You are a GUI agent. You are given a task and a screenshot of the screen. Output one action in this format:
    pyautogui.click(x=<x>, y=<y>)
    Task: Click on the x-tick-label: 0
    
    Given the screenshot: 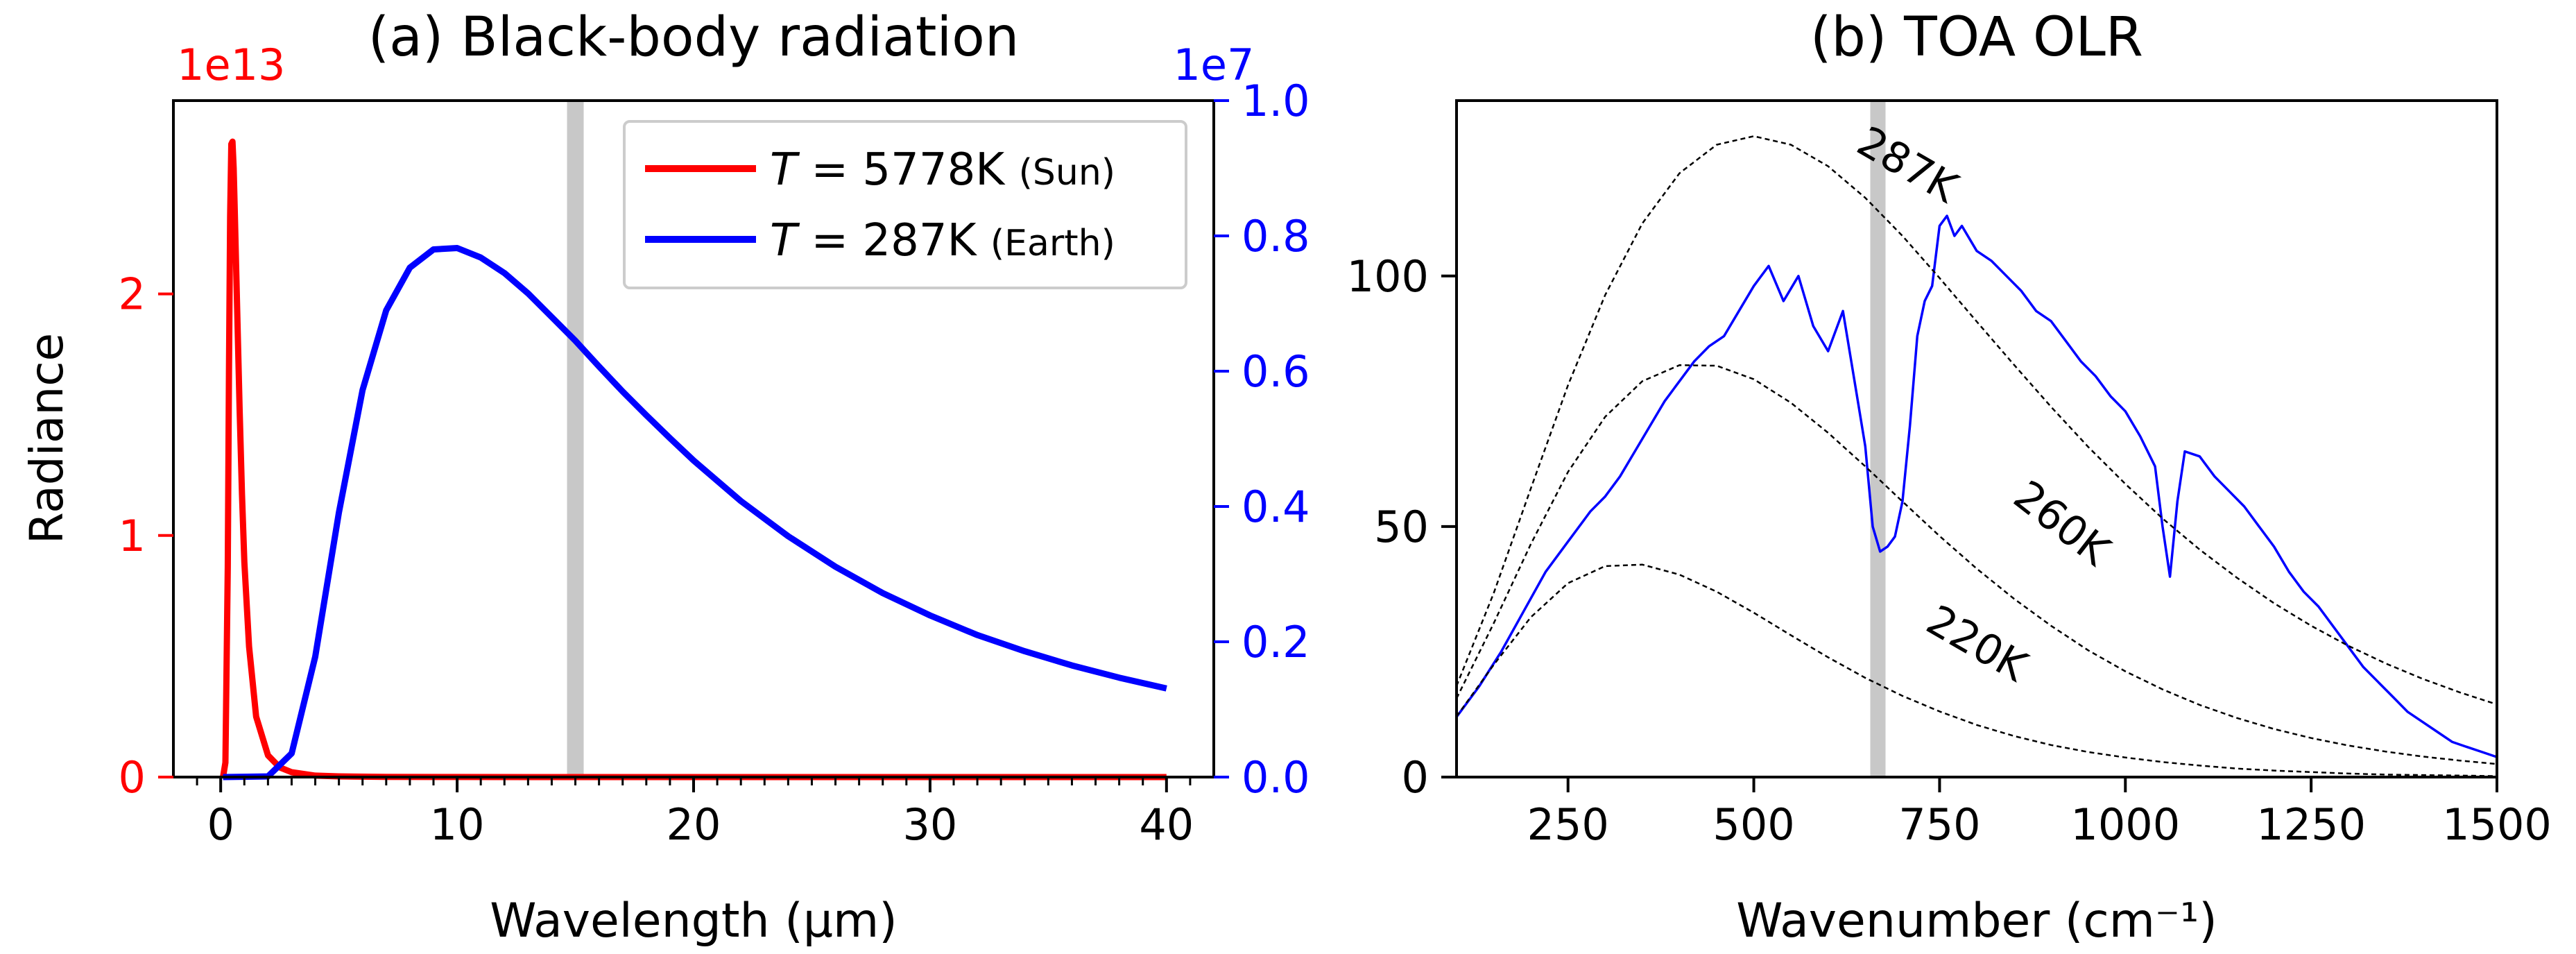 What is the action you would take?
    pyautogui.click(x=220, y=824)
    